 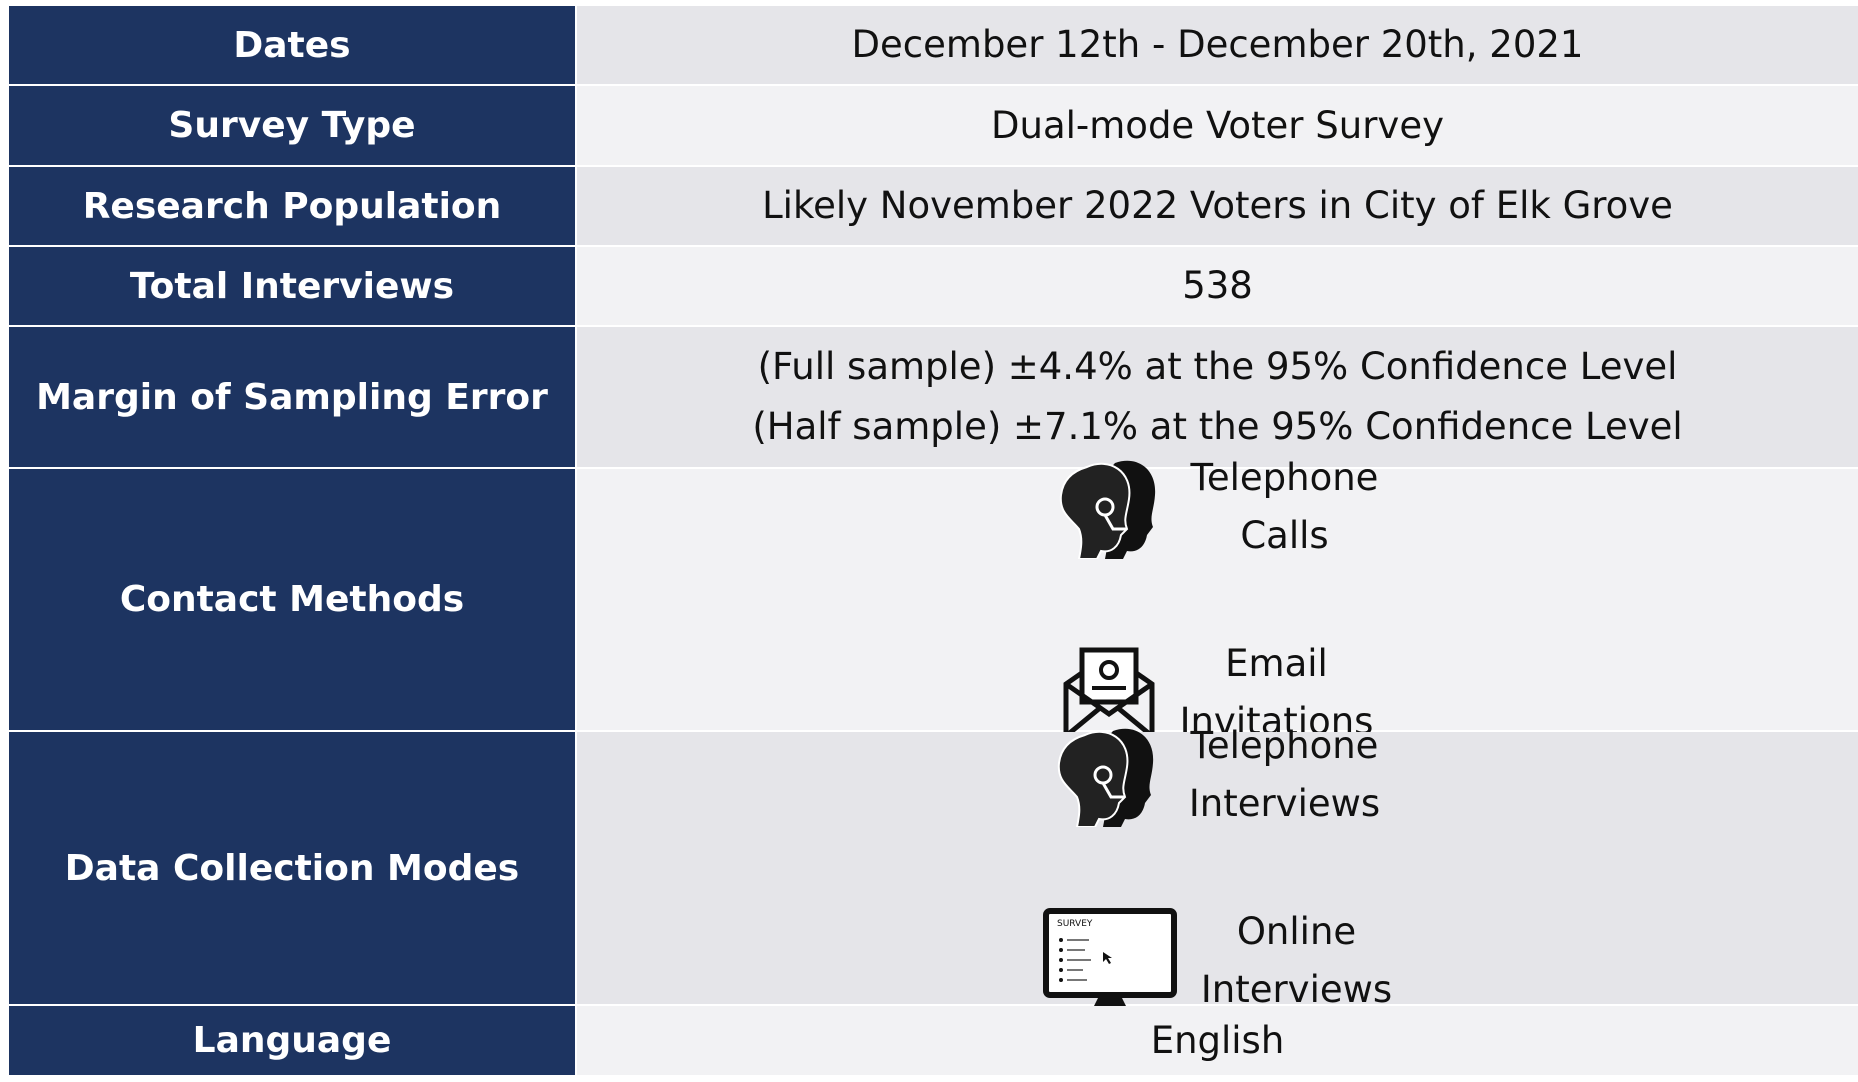 What do you see at coordinates (1217, 286) in the screenshot?
I see `row-value: 538` at bounding box center [1217, 286].